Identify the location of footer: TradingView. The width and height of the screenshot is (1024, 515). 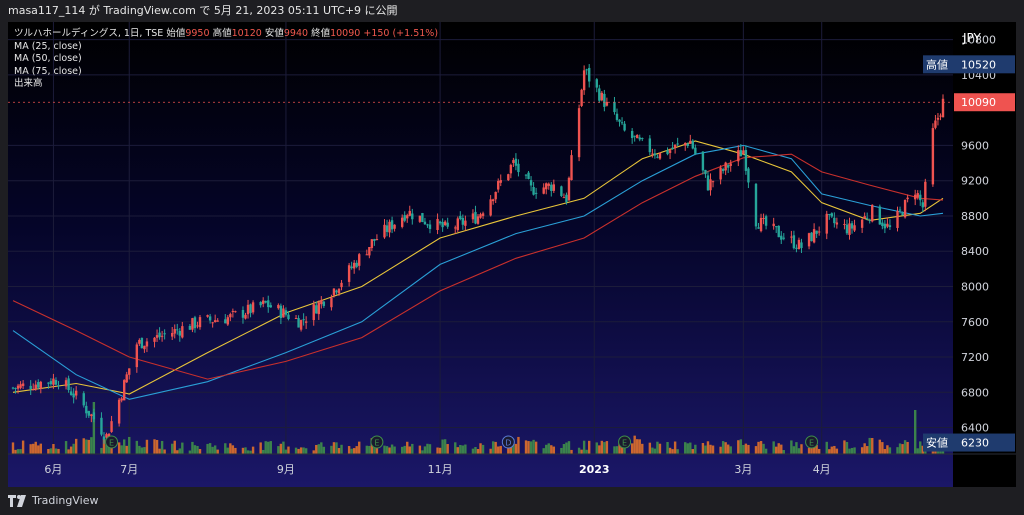
(512, 501).